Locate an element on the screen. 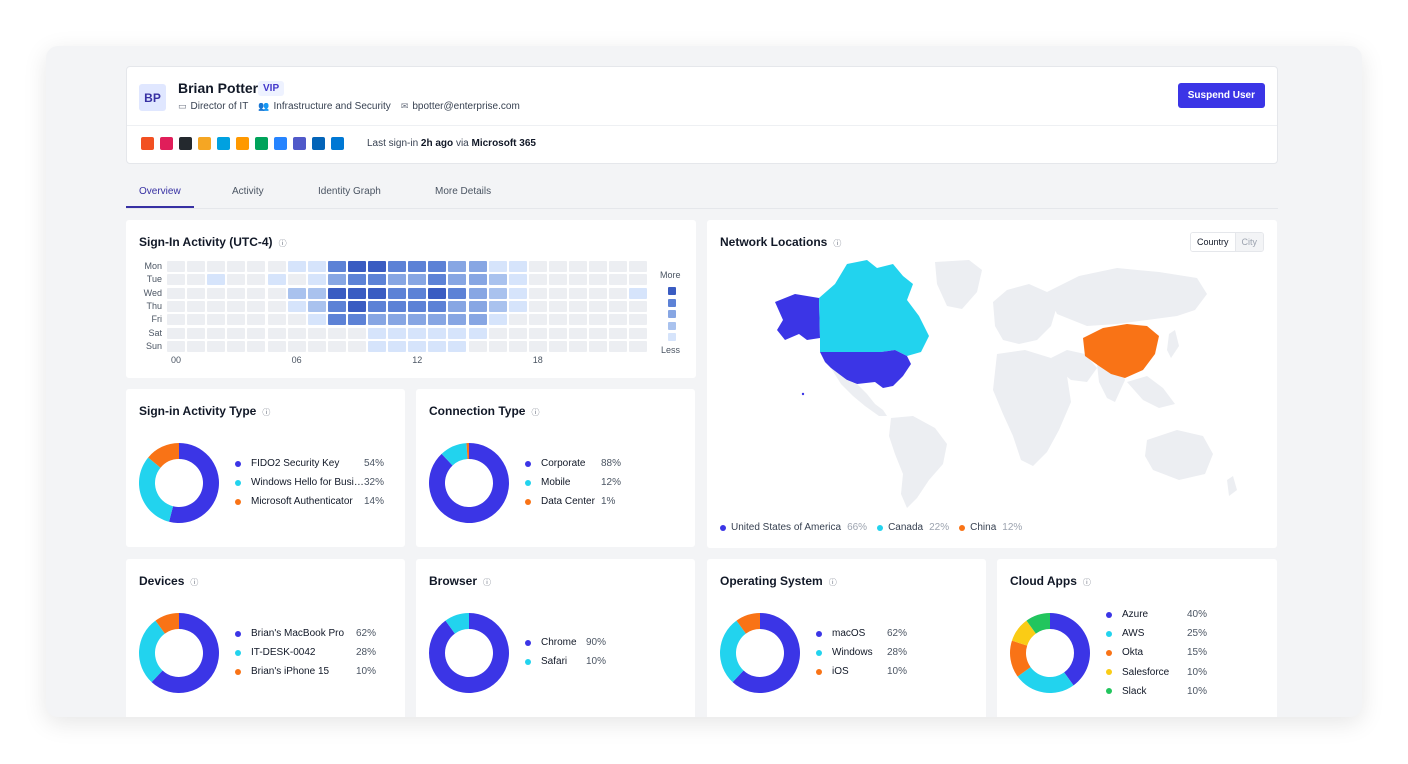  azure-icon is located at coordinates (337, 143).